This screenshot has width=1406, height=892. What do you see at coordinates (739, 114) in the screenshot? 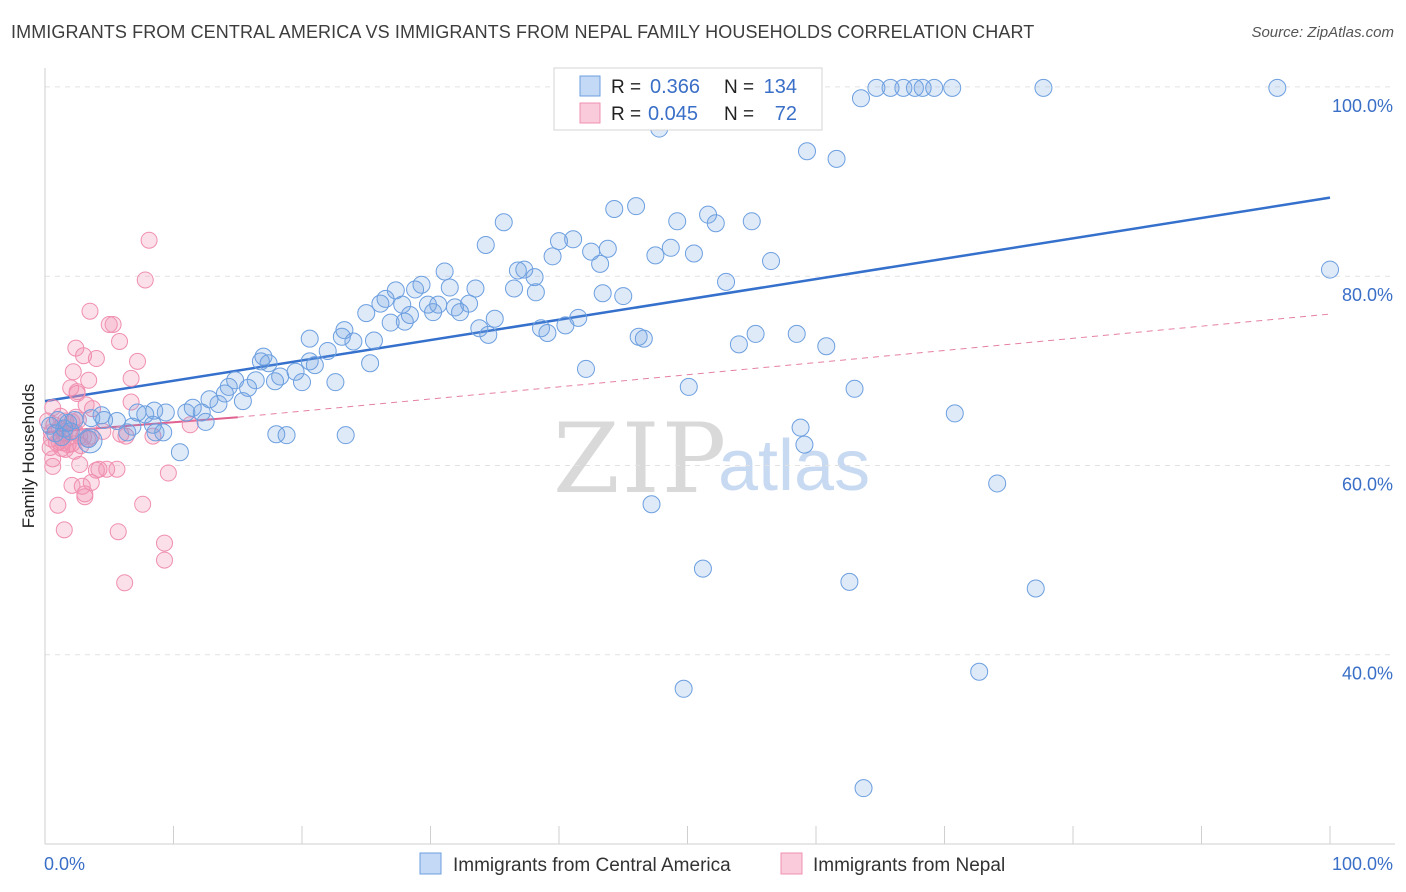
I see `stats-n-label-pink: N =` at bounding box center [739, 114].